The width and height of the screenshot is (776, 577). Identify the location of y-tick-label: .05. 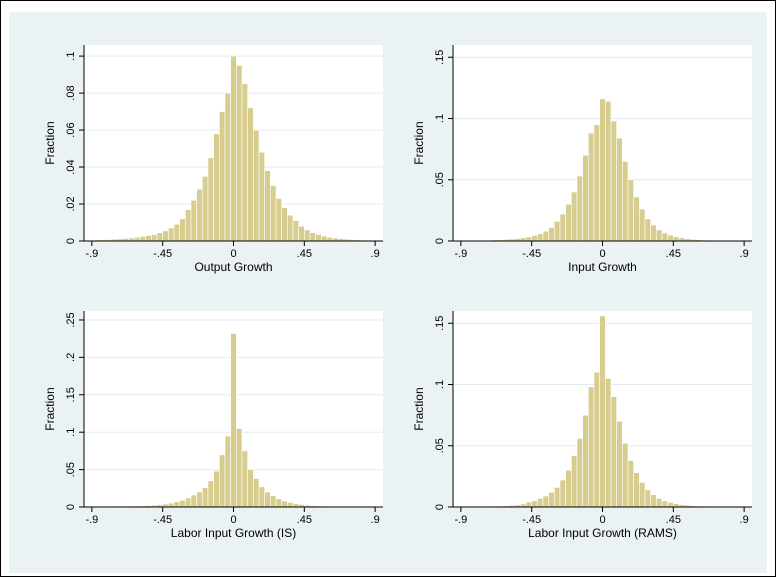
(440, 179).